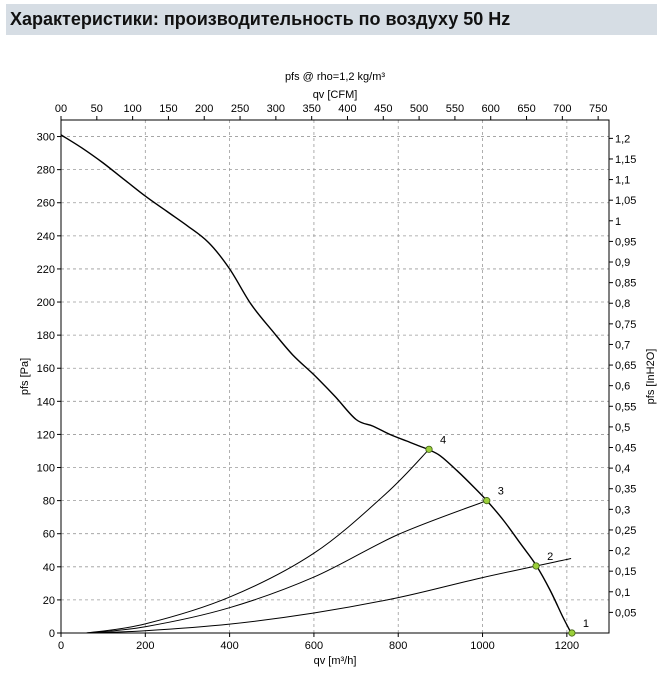  What do you see at coordinates (46, 237) in the screenshot?
I see `y-tick-label: 240` at bounding box center [46, 237].